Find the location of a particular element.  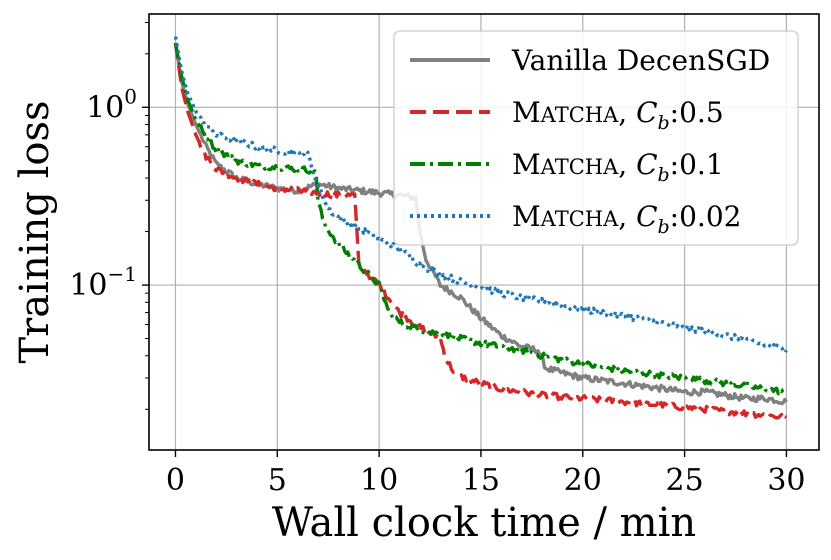

y-tick-exponent: 0 is located at coordinates (130, 96).